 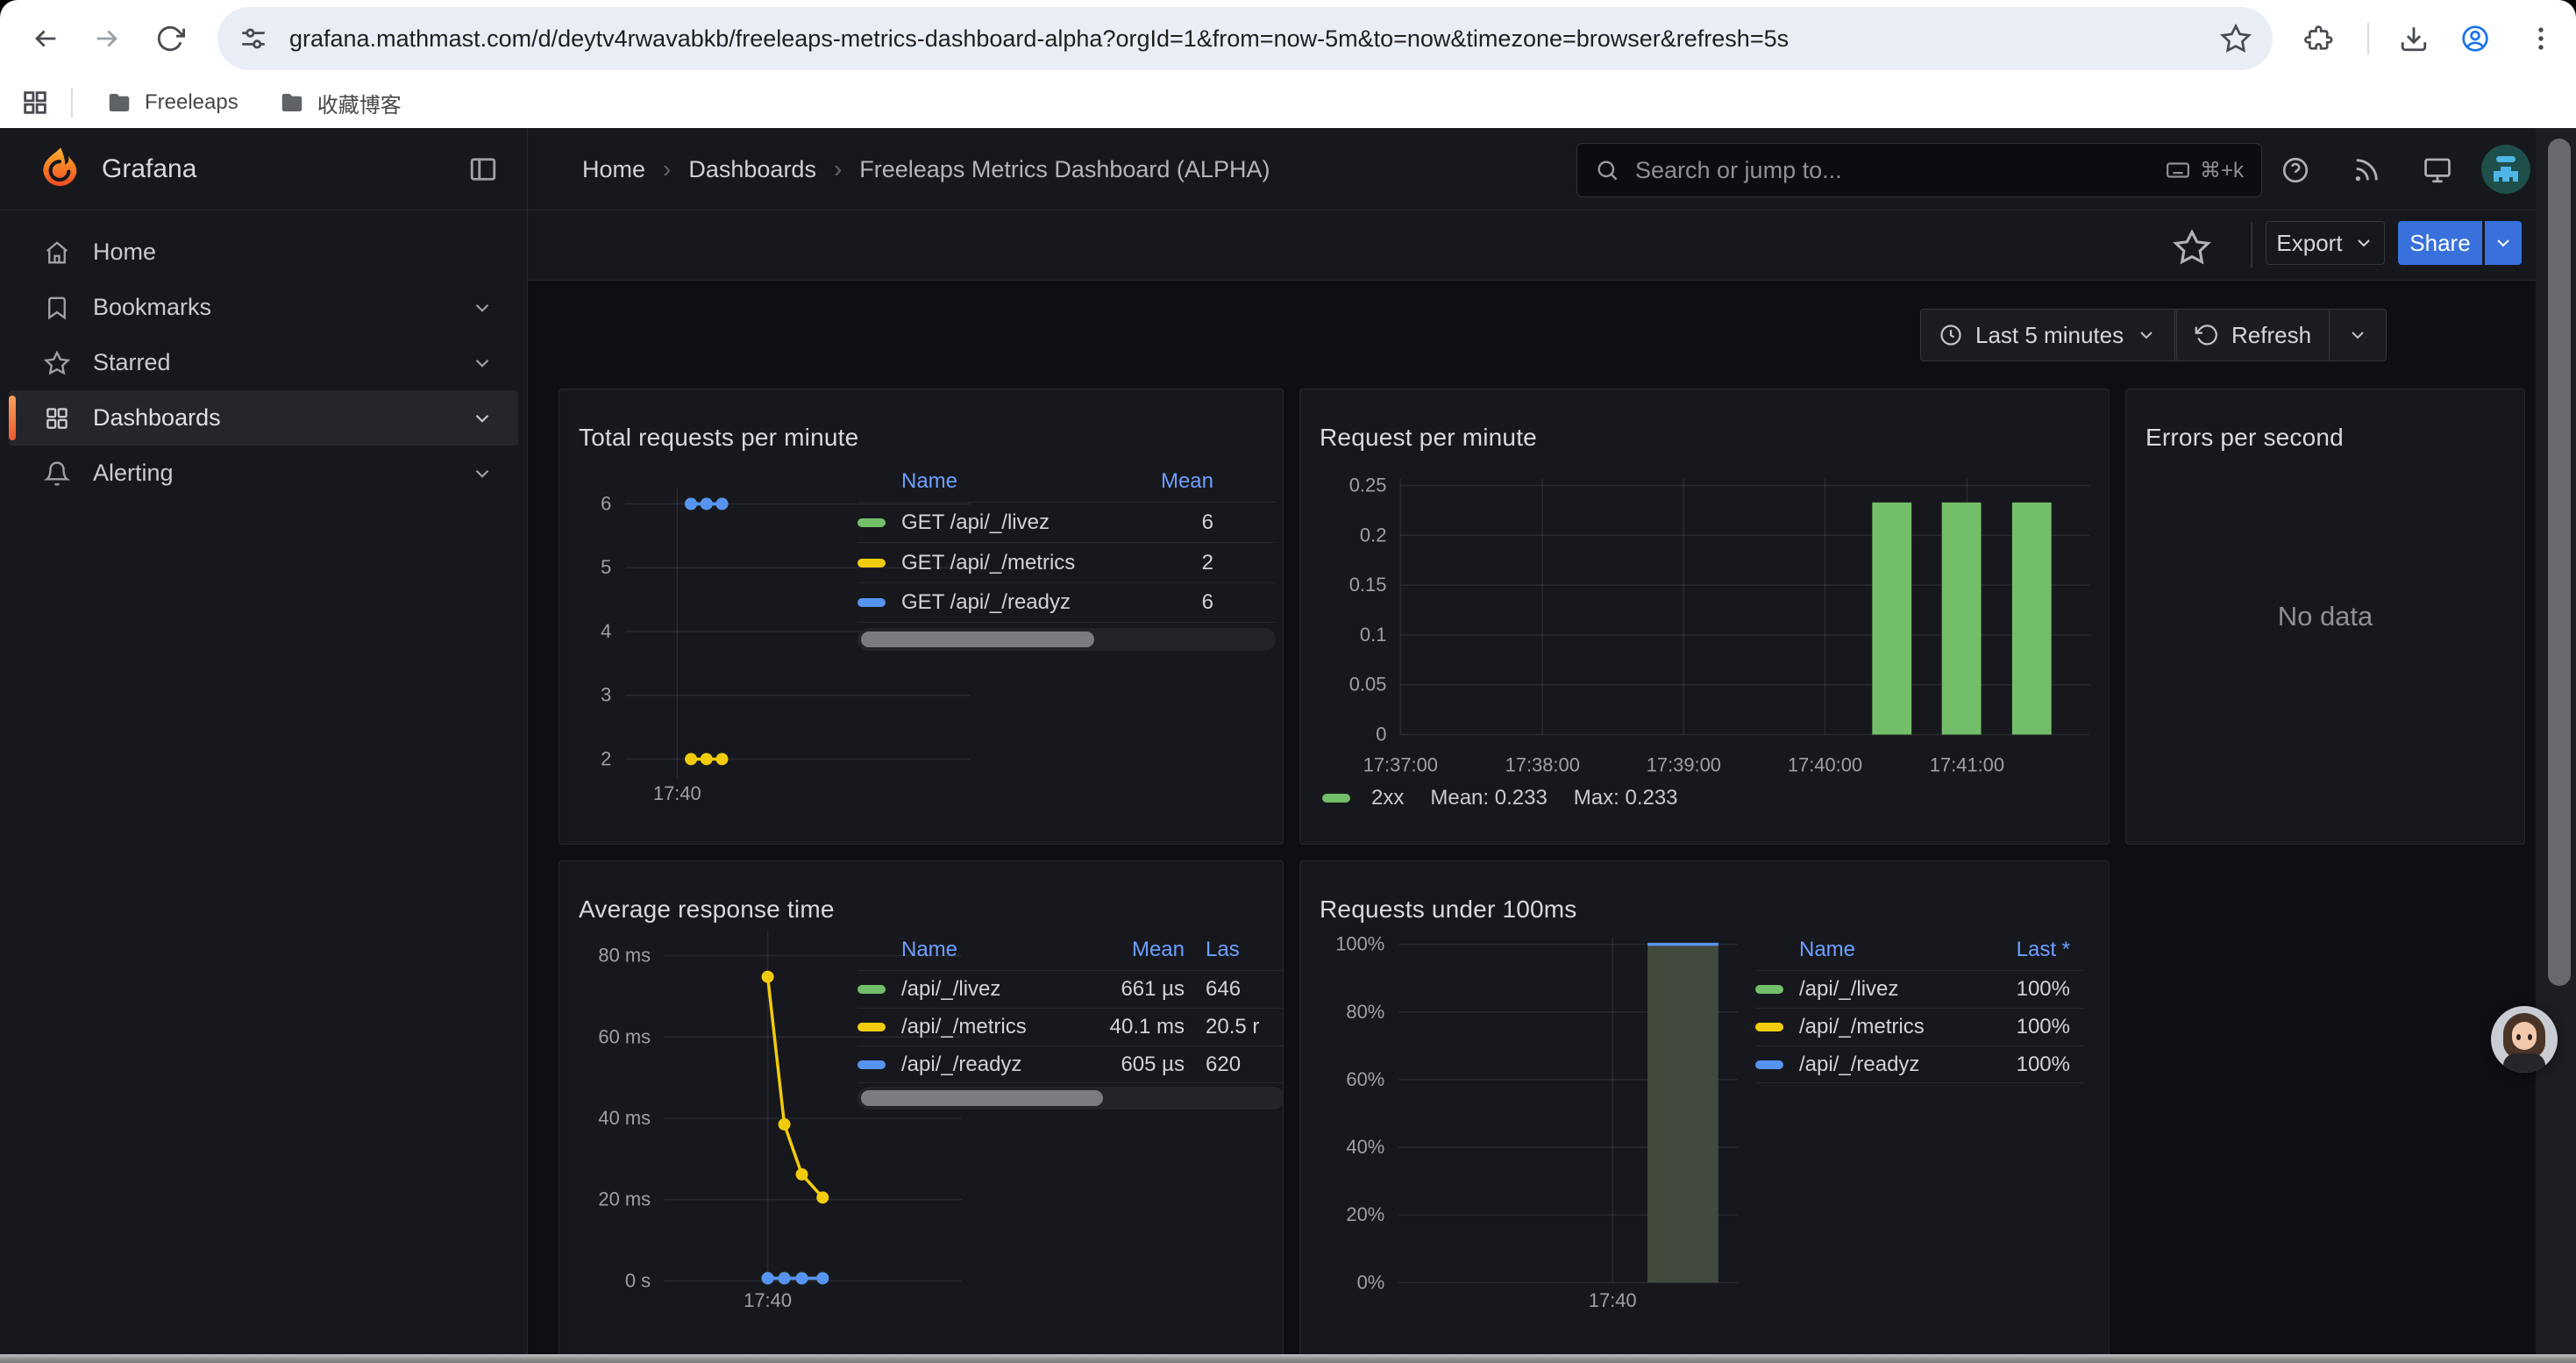 I want to click on svg-text: 5, so click(x=606, y=567).